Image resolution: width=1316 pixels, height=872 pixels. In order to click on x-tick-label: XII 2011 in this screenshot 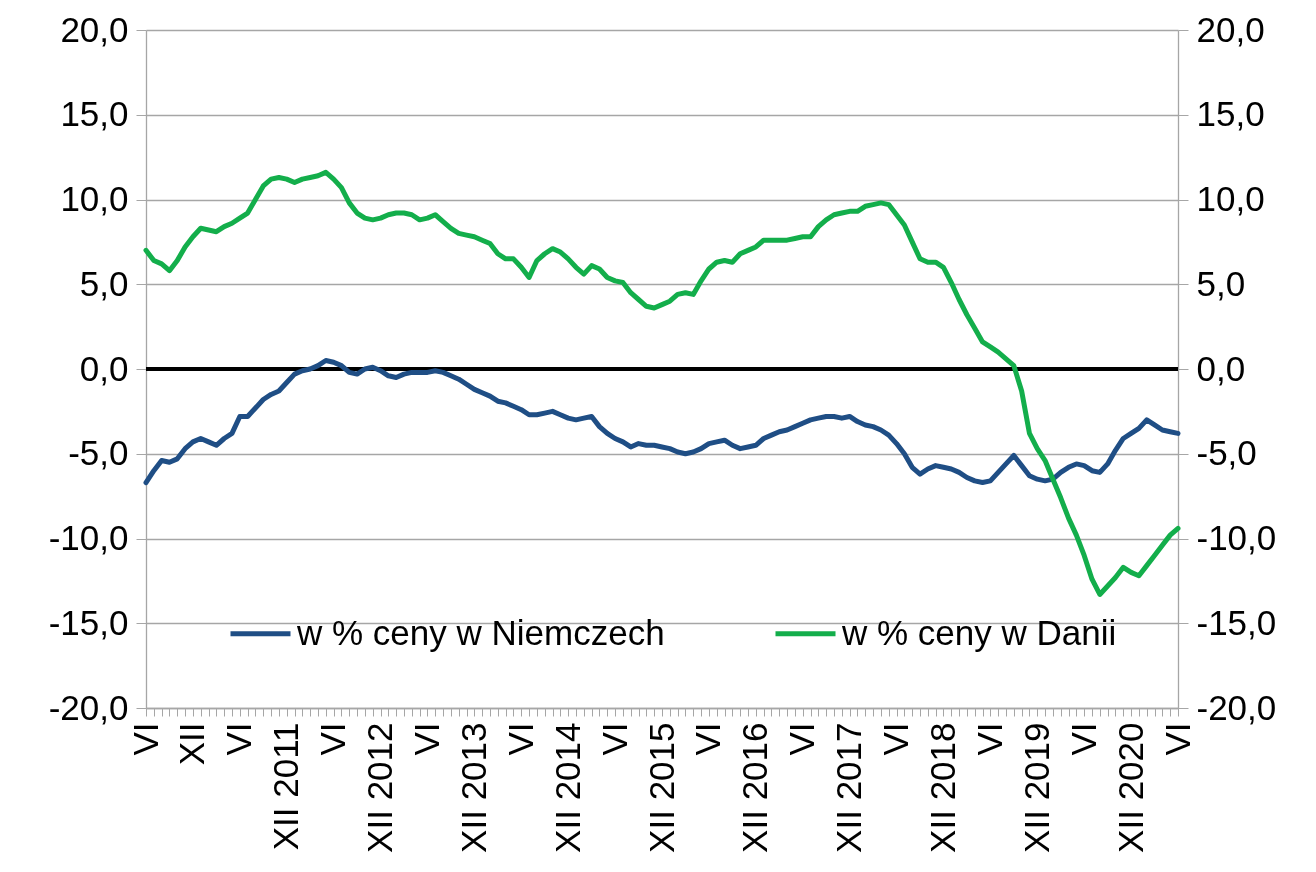, I will do `click(286, 786)`.